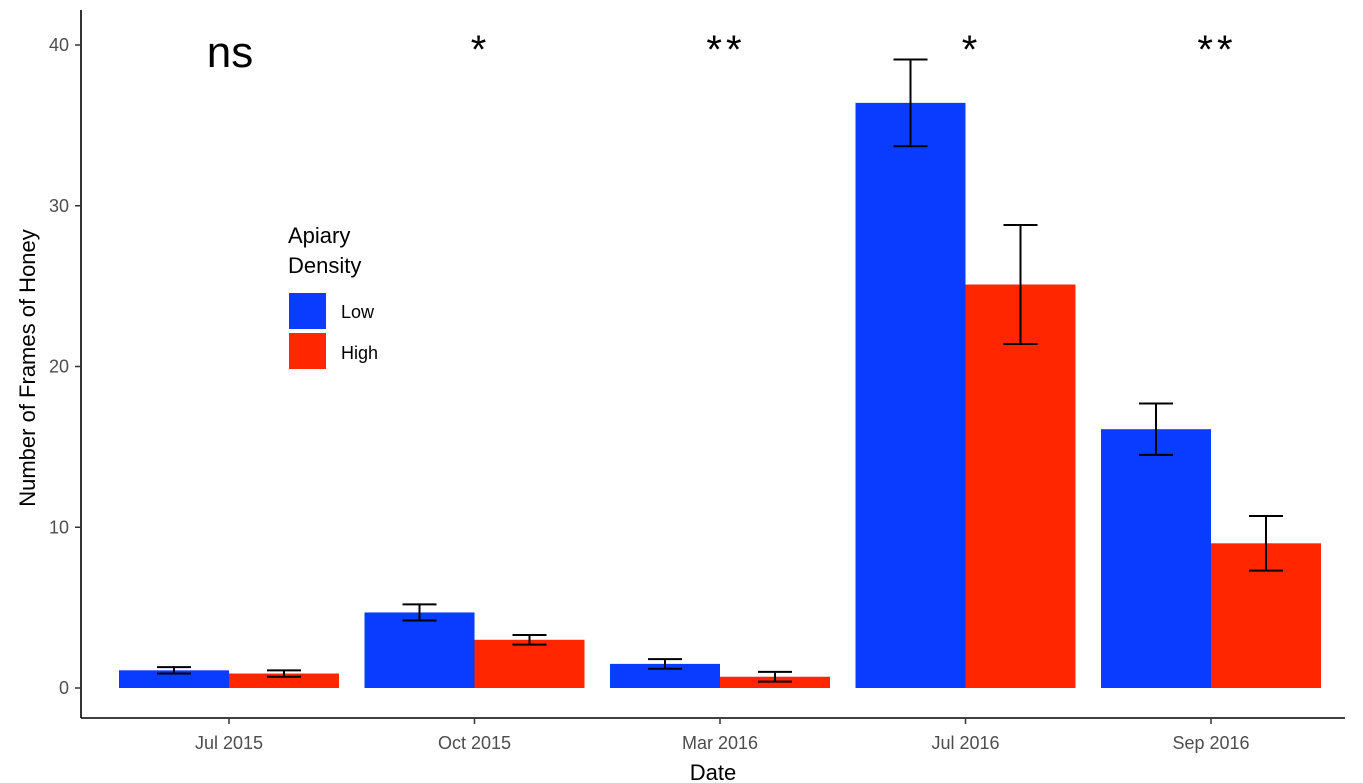 This screenshot has height=783, width=1363. Describe the element at coordinates (965, 743) in the screenshot. I see `x-tick-label-jul-2016: Jul 2016` at that location.